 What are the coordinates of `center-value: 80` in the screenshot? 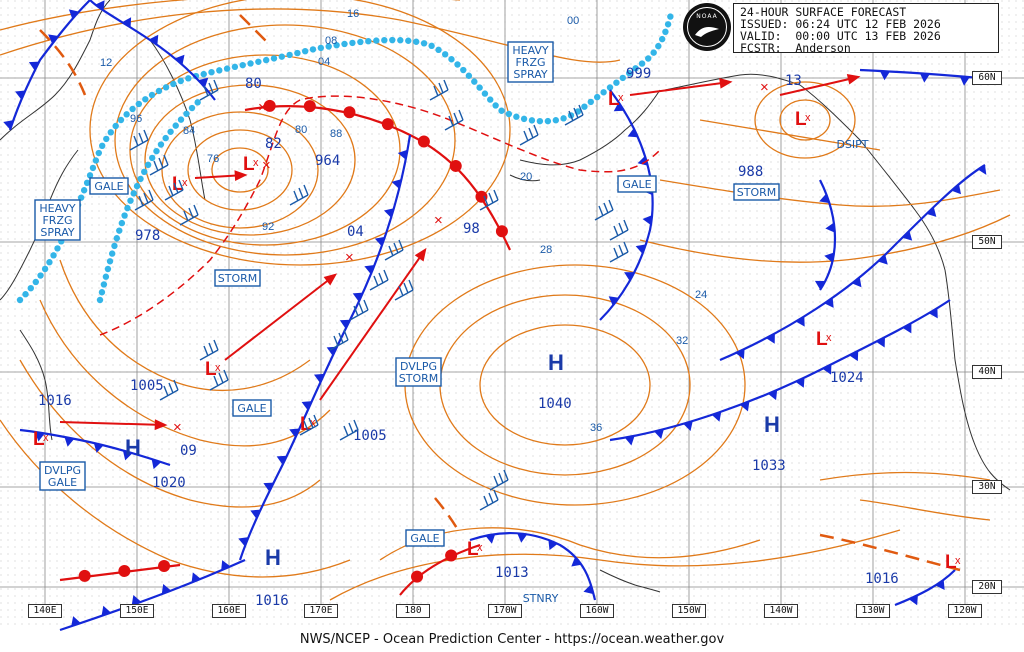 It's located at (253, 84).